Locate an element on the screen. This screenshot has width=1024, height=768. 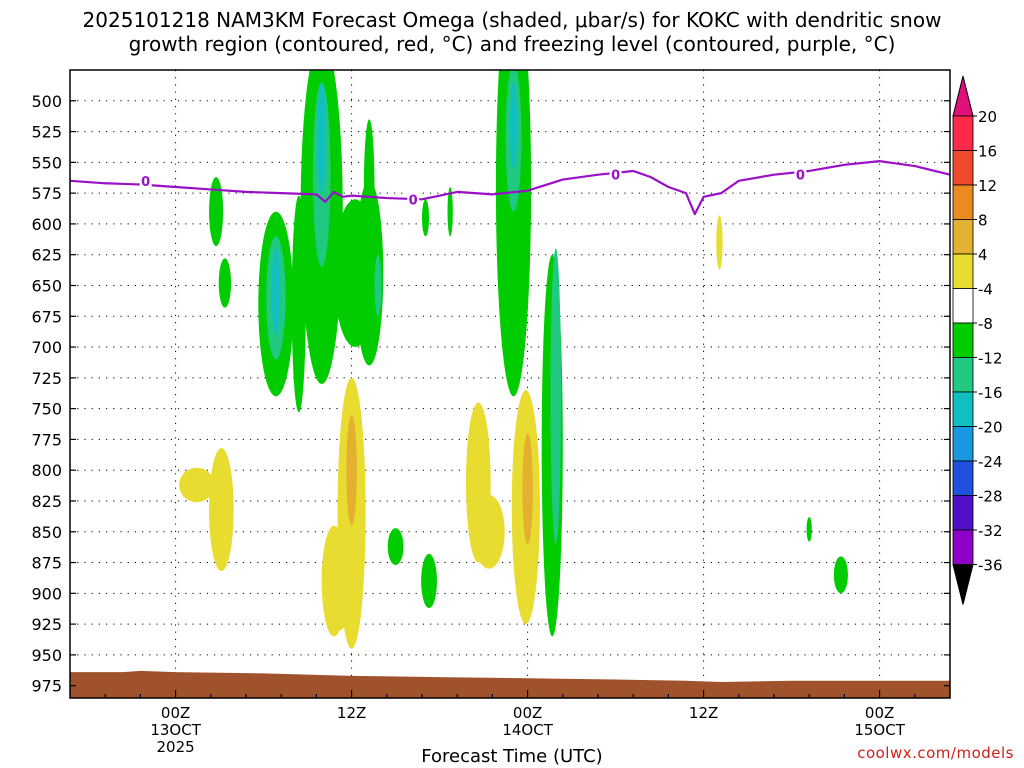
colorbar-top-arrow is located at coordinates (963, 96).